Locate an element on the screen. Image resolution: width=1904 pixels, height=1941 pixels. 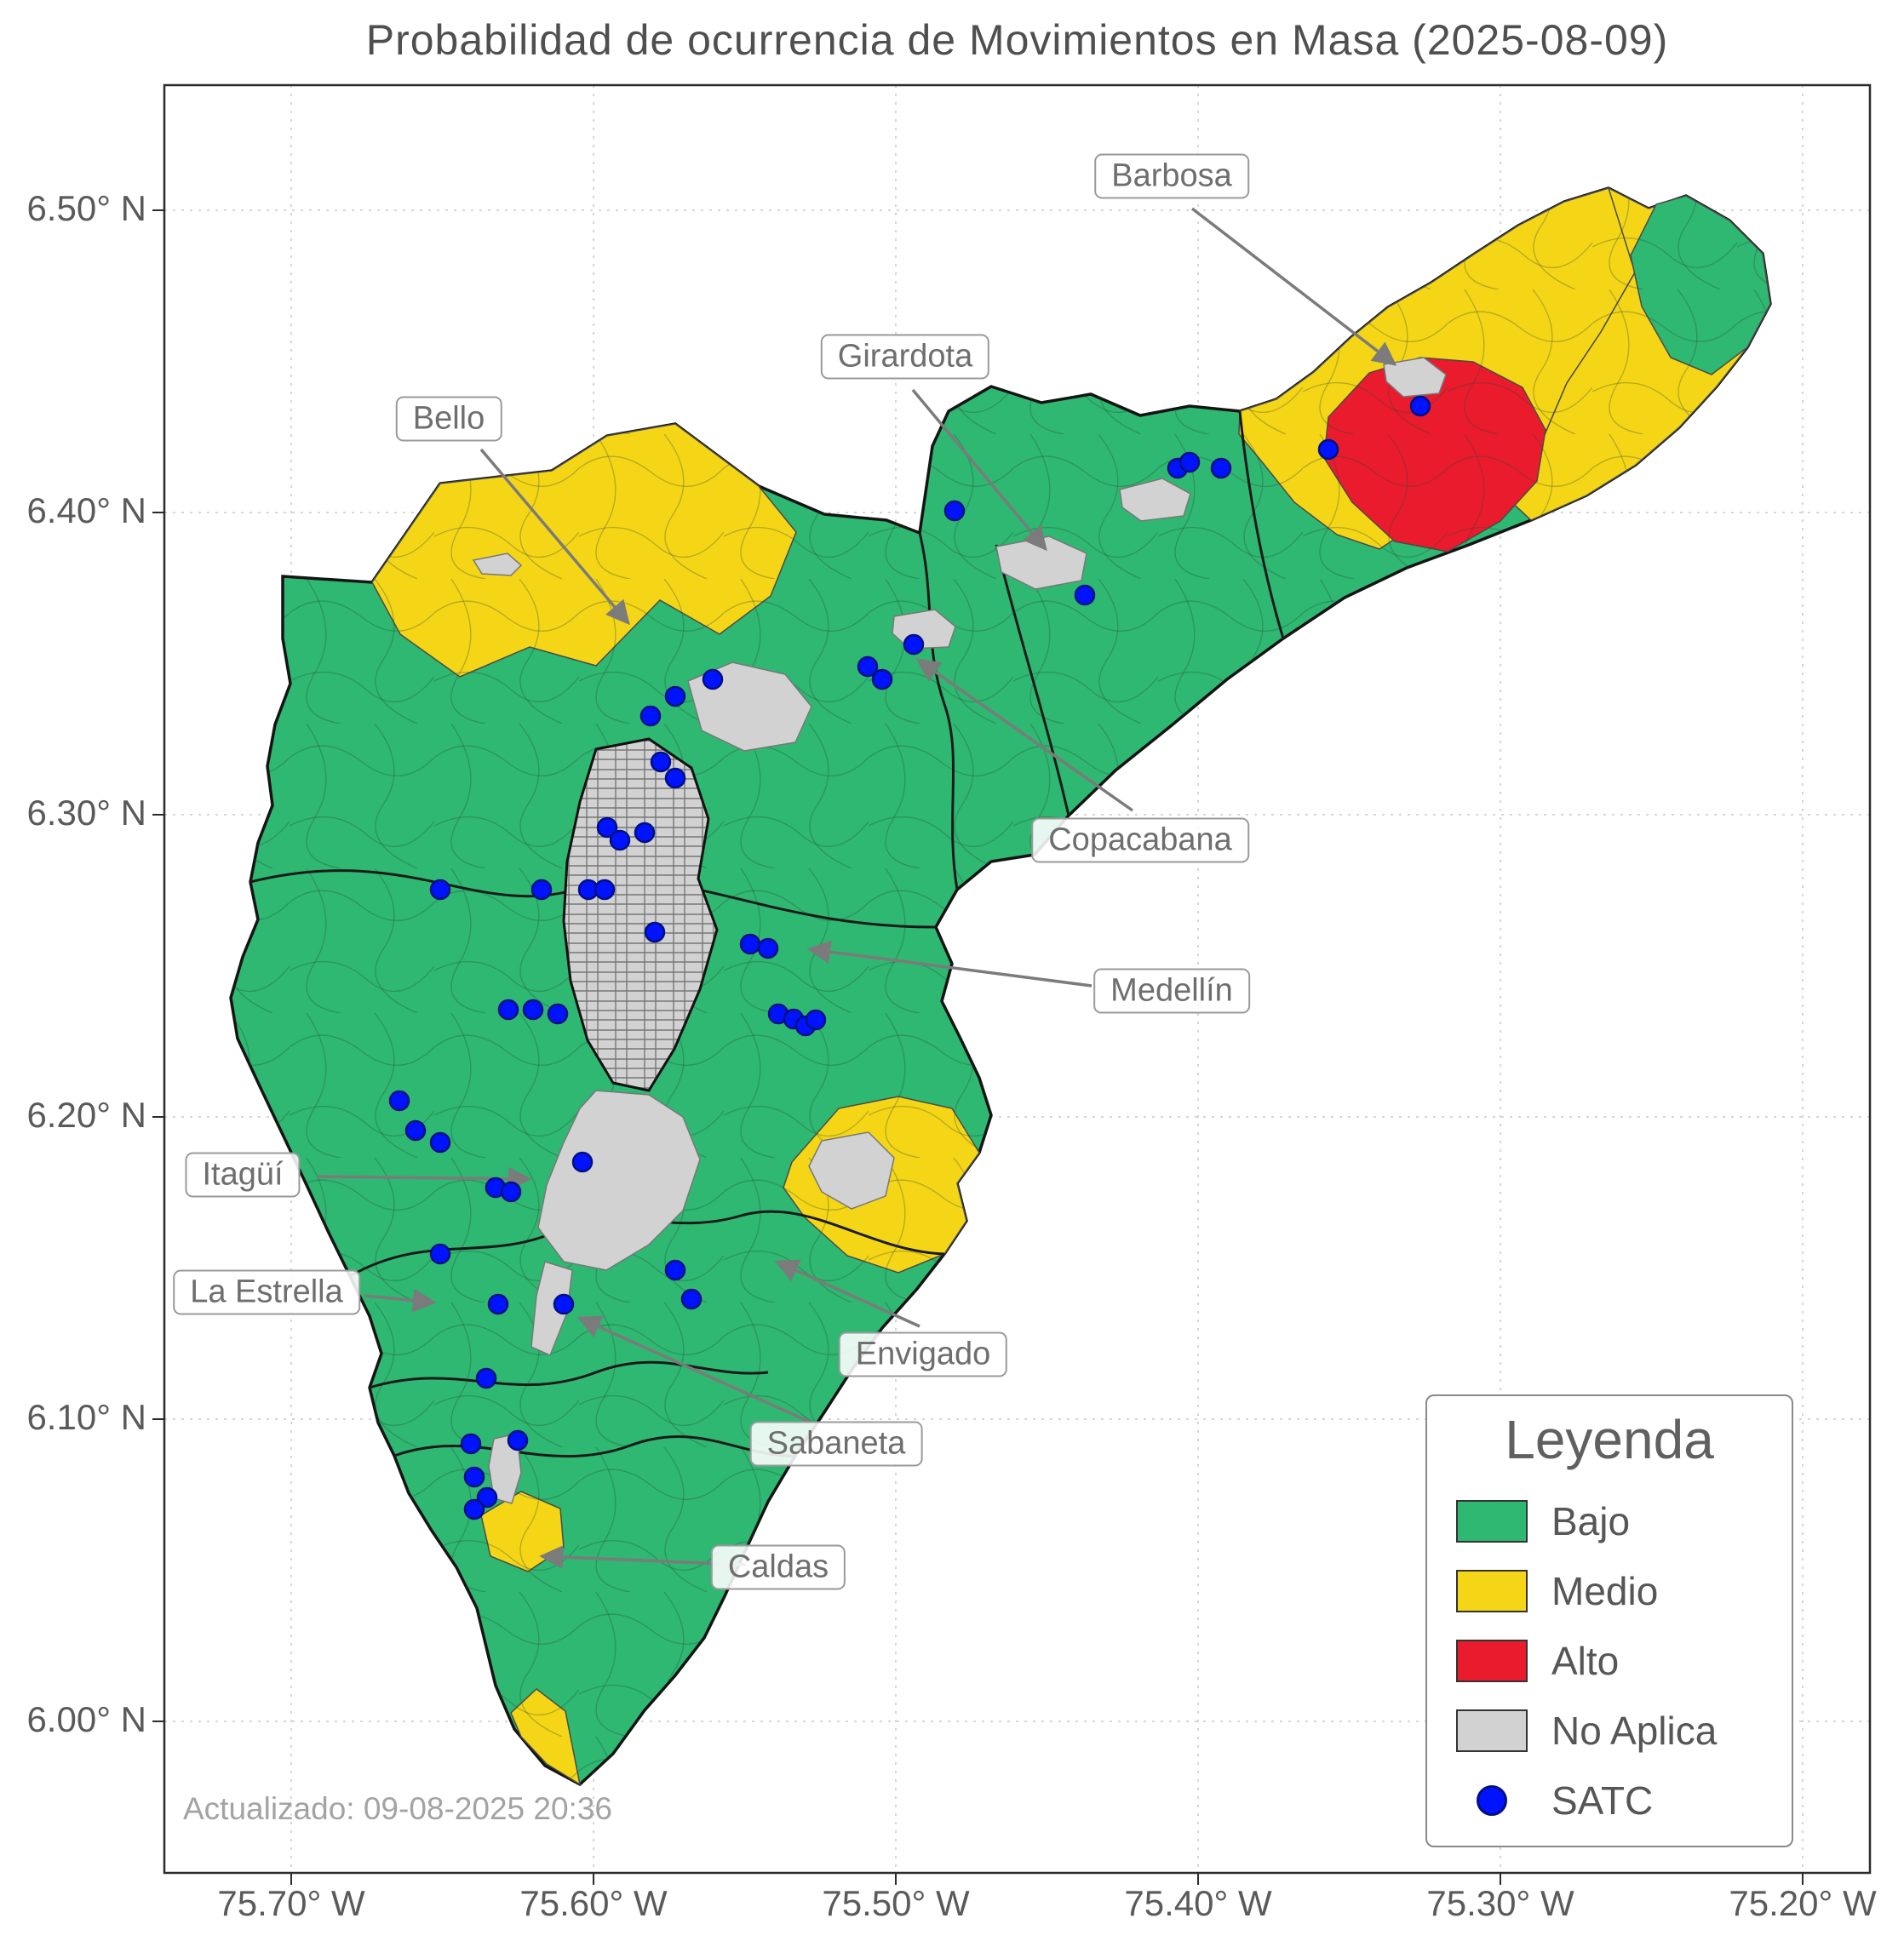
xtick-75-60: 75.60° W is located at coordinates (593, 1903).